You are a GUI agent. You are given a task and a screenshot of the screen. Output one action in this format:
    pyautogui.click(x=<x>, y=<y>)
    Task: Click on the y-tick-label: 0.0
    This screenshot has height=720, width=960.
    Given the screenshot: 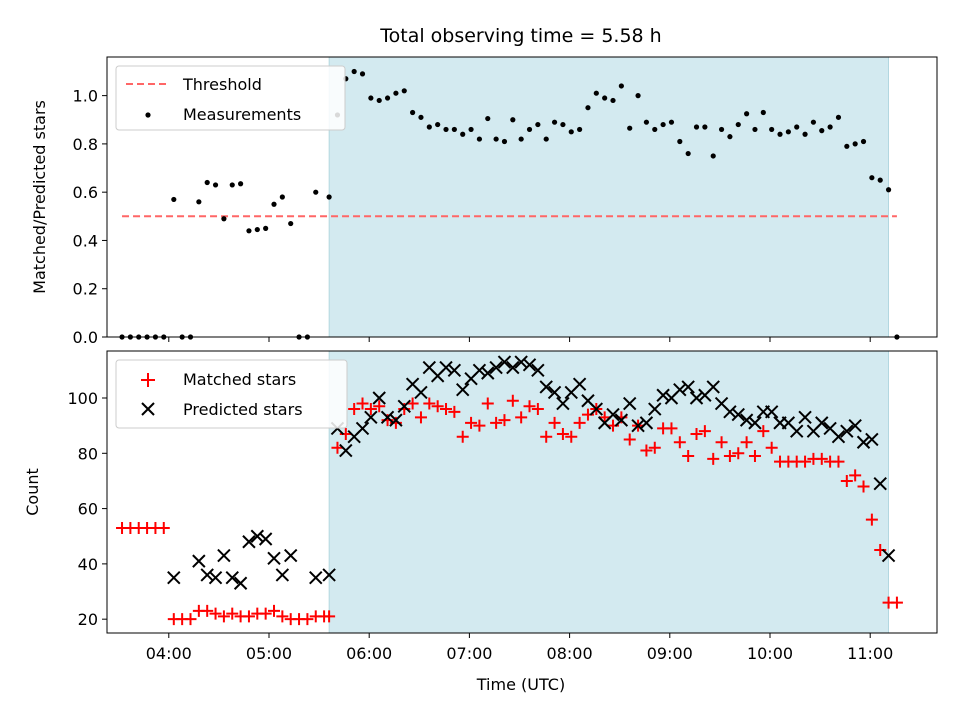 What is the action you would take?
    pyautogui.click(x=85, y=337)
    